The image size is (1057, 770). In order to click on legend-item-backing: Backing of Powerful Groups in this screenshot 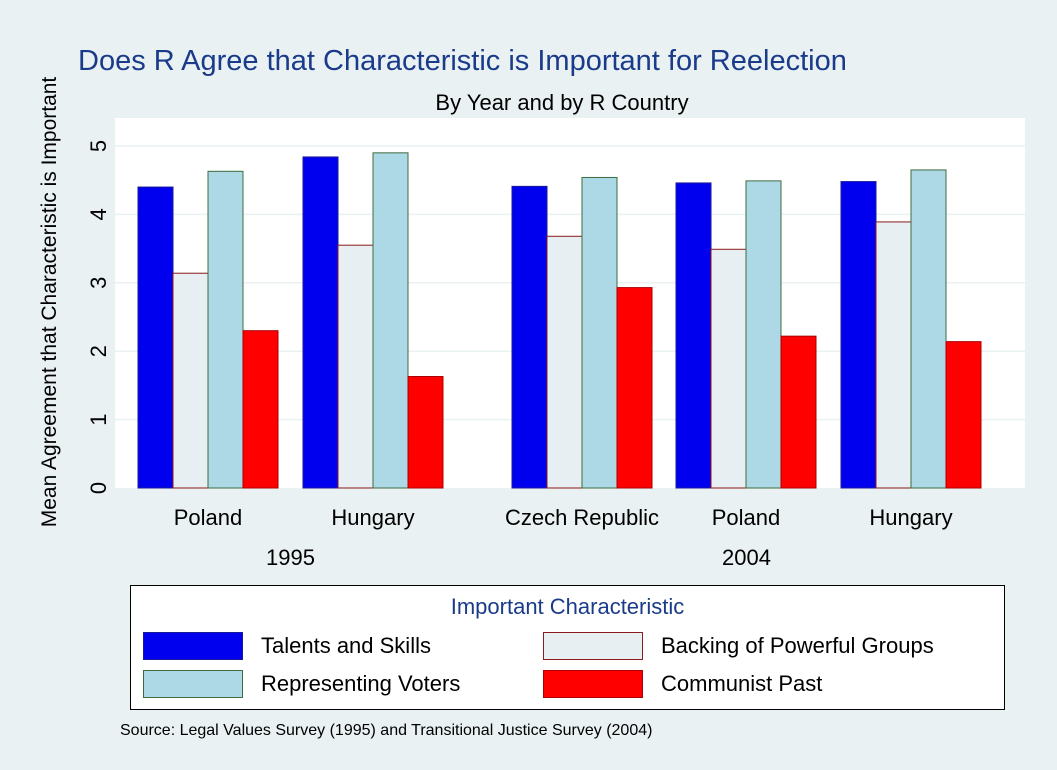, I will do `click(738, 646)`.